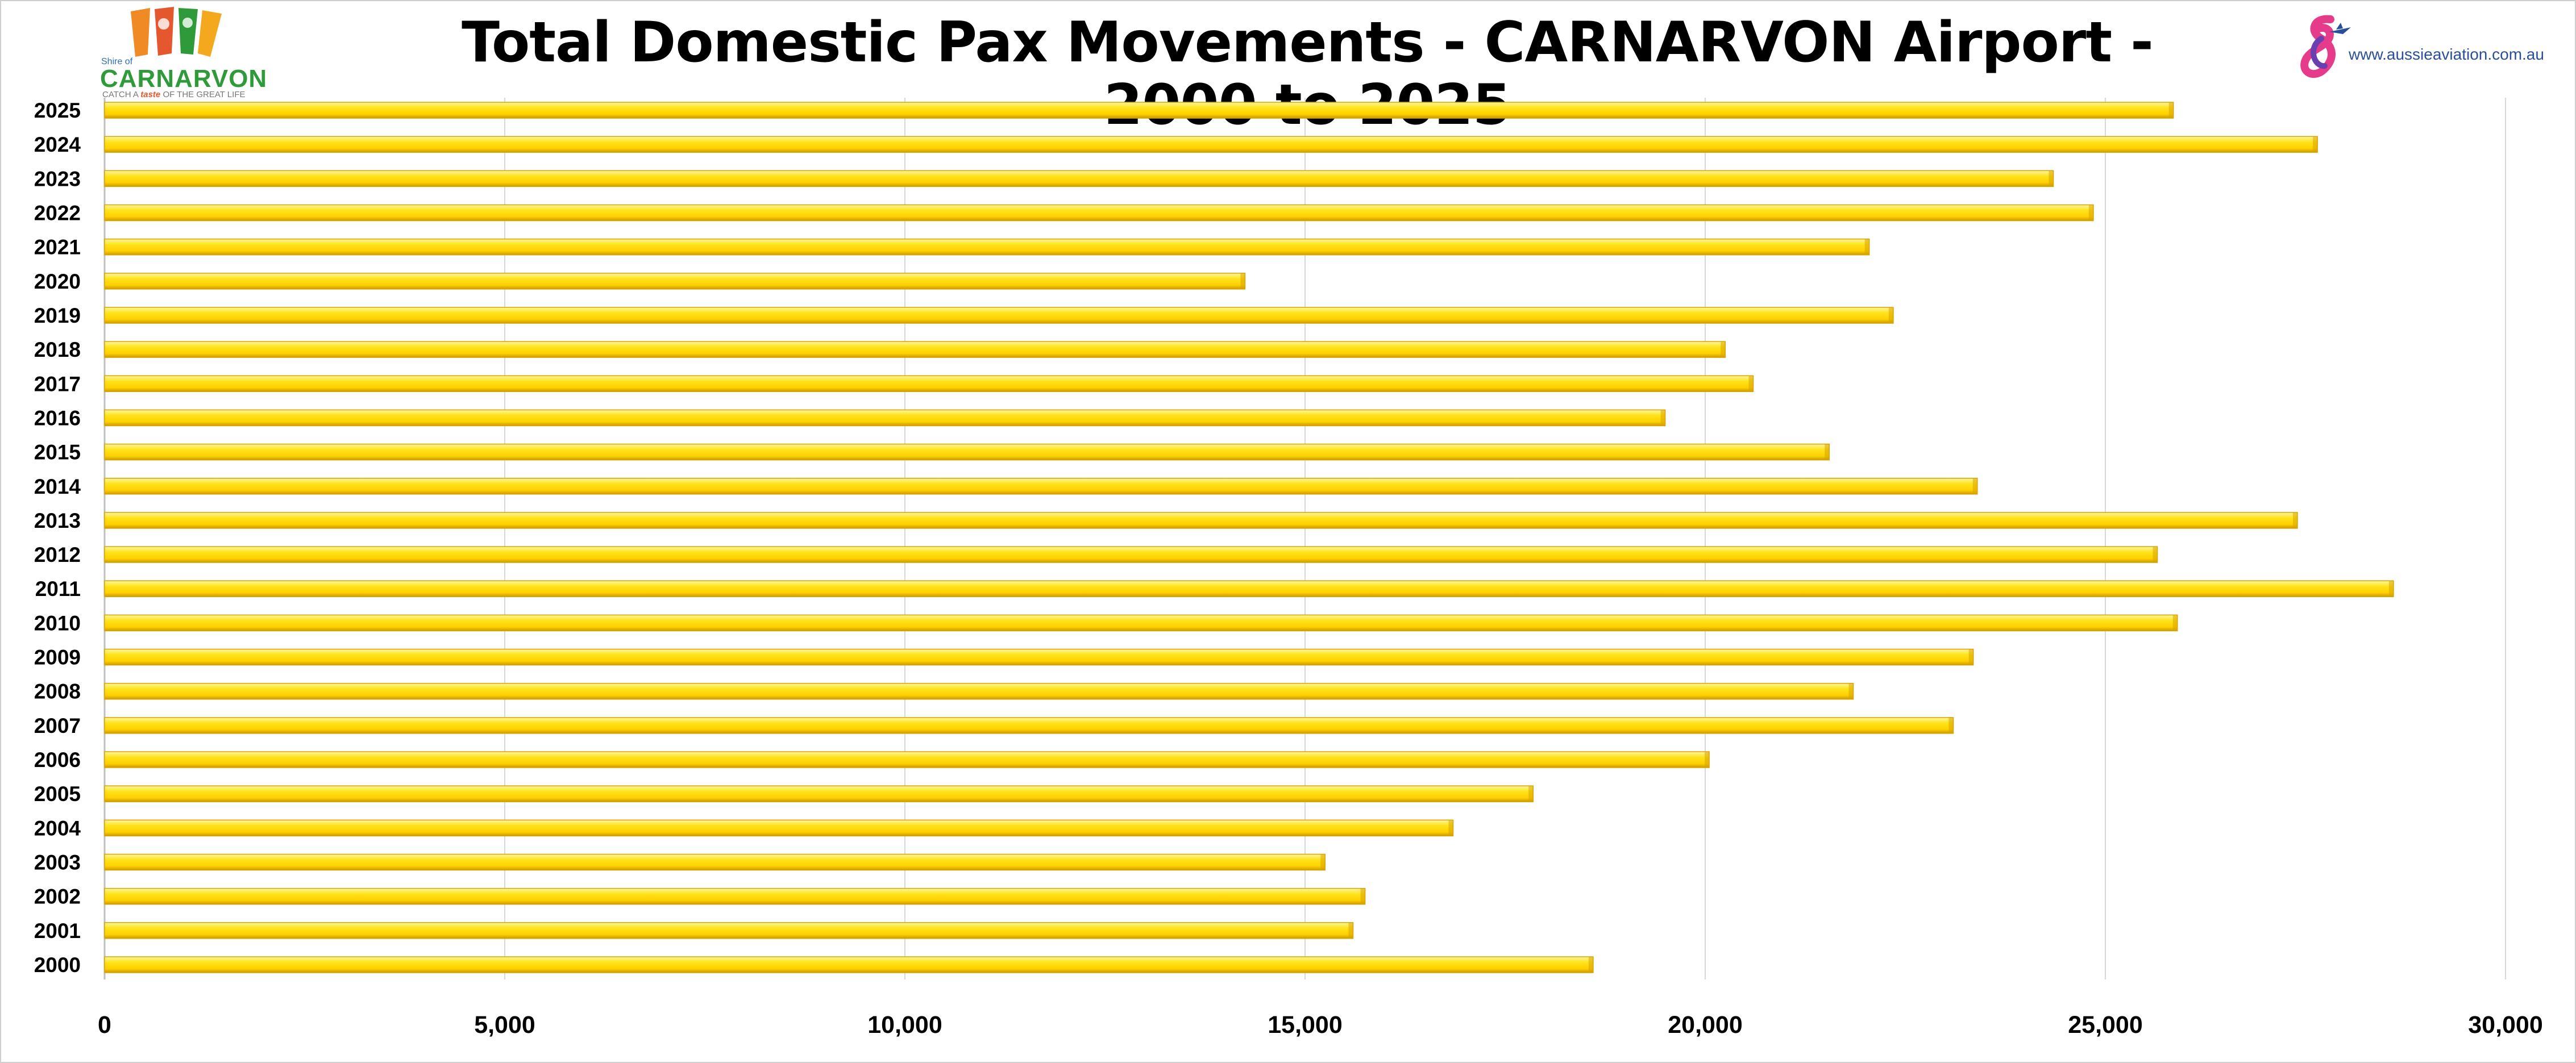 The height and width of the screenshot is (1063, 2576). Describe the element at coordinates (1079, 178) in the screenshot. I see `bar-2023` at that location.